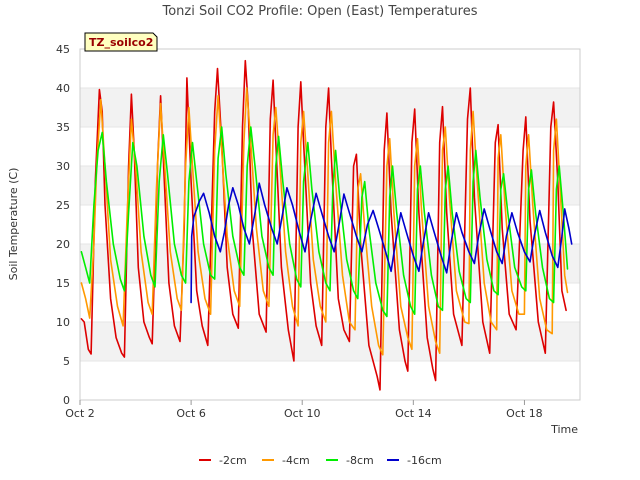 Image resolution: width=640 pixels, height=480 pixels. Describe the element at coordinates (63, 205) in the screenshot. I see `y-tick-label: 25` at that location.